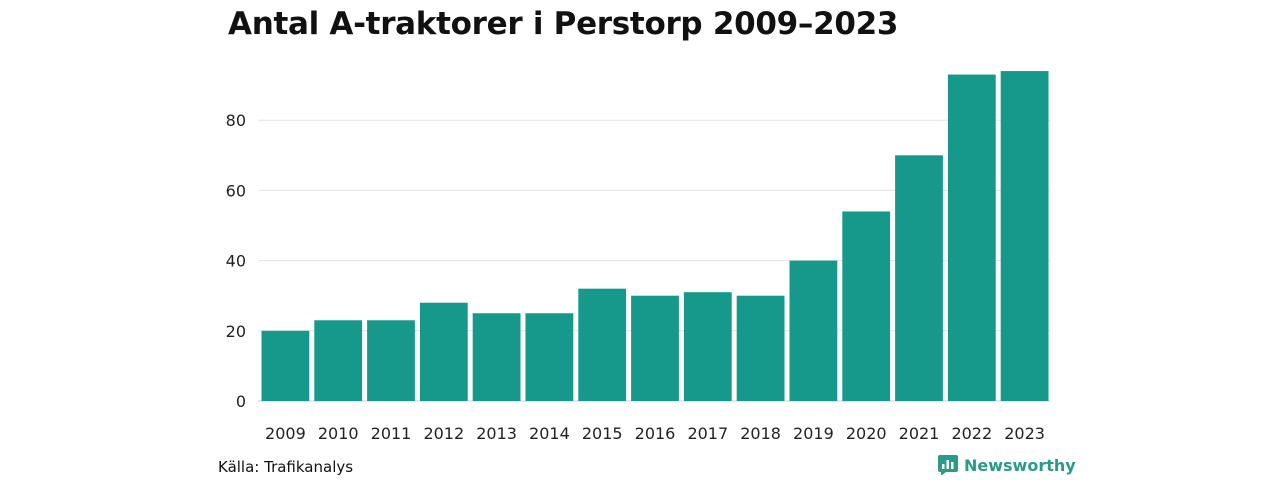 Image resolution: width=1280 pixels, height=480 pixels. What do you see at coordinates (813, 433) in the screenshot?
I see `x-tick-label-2019: 2019` at bounding box center [813, 433].